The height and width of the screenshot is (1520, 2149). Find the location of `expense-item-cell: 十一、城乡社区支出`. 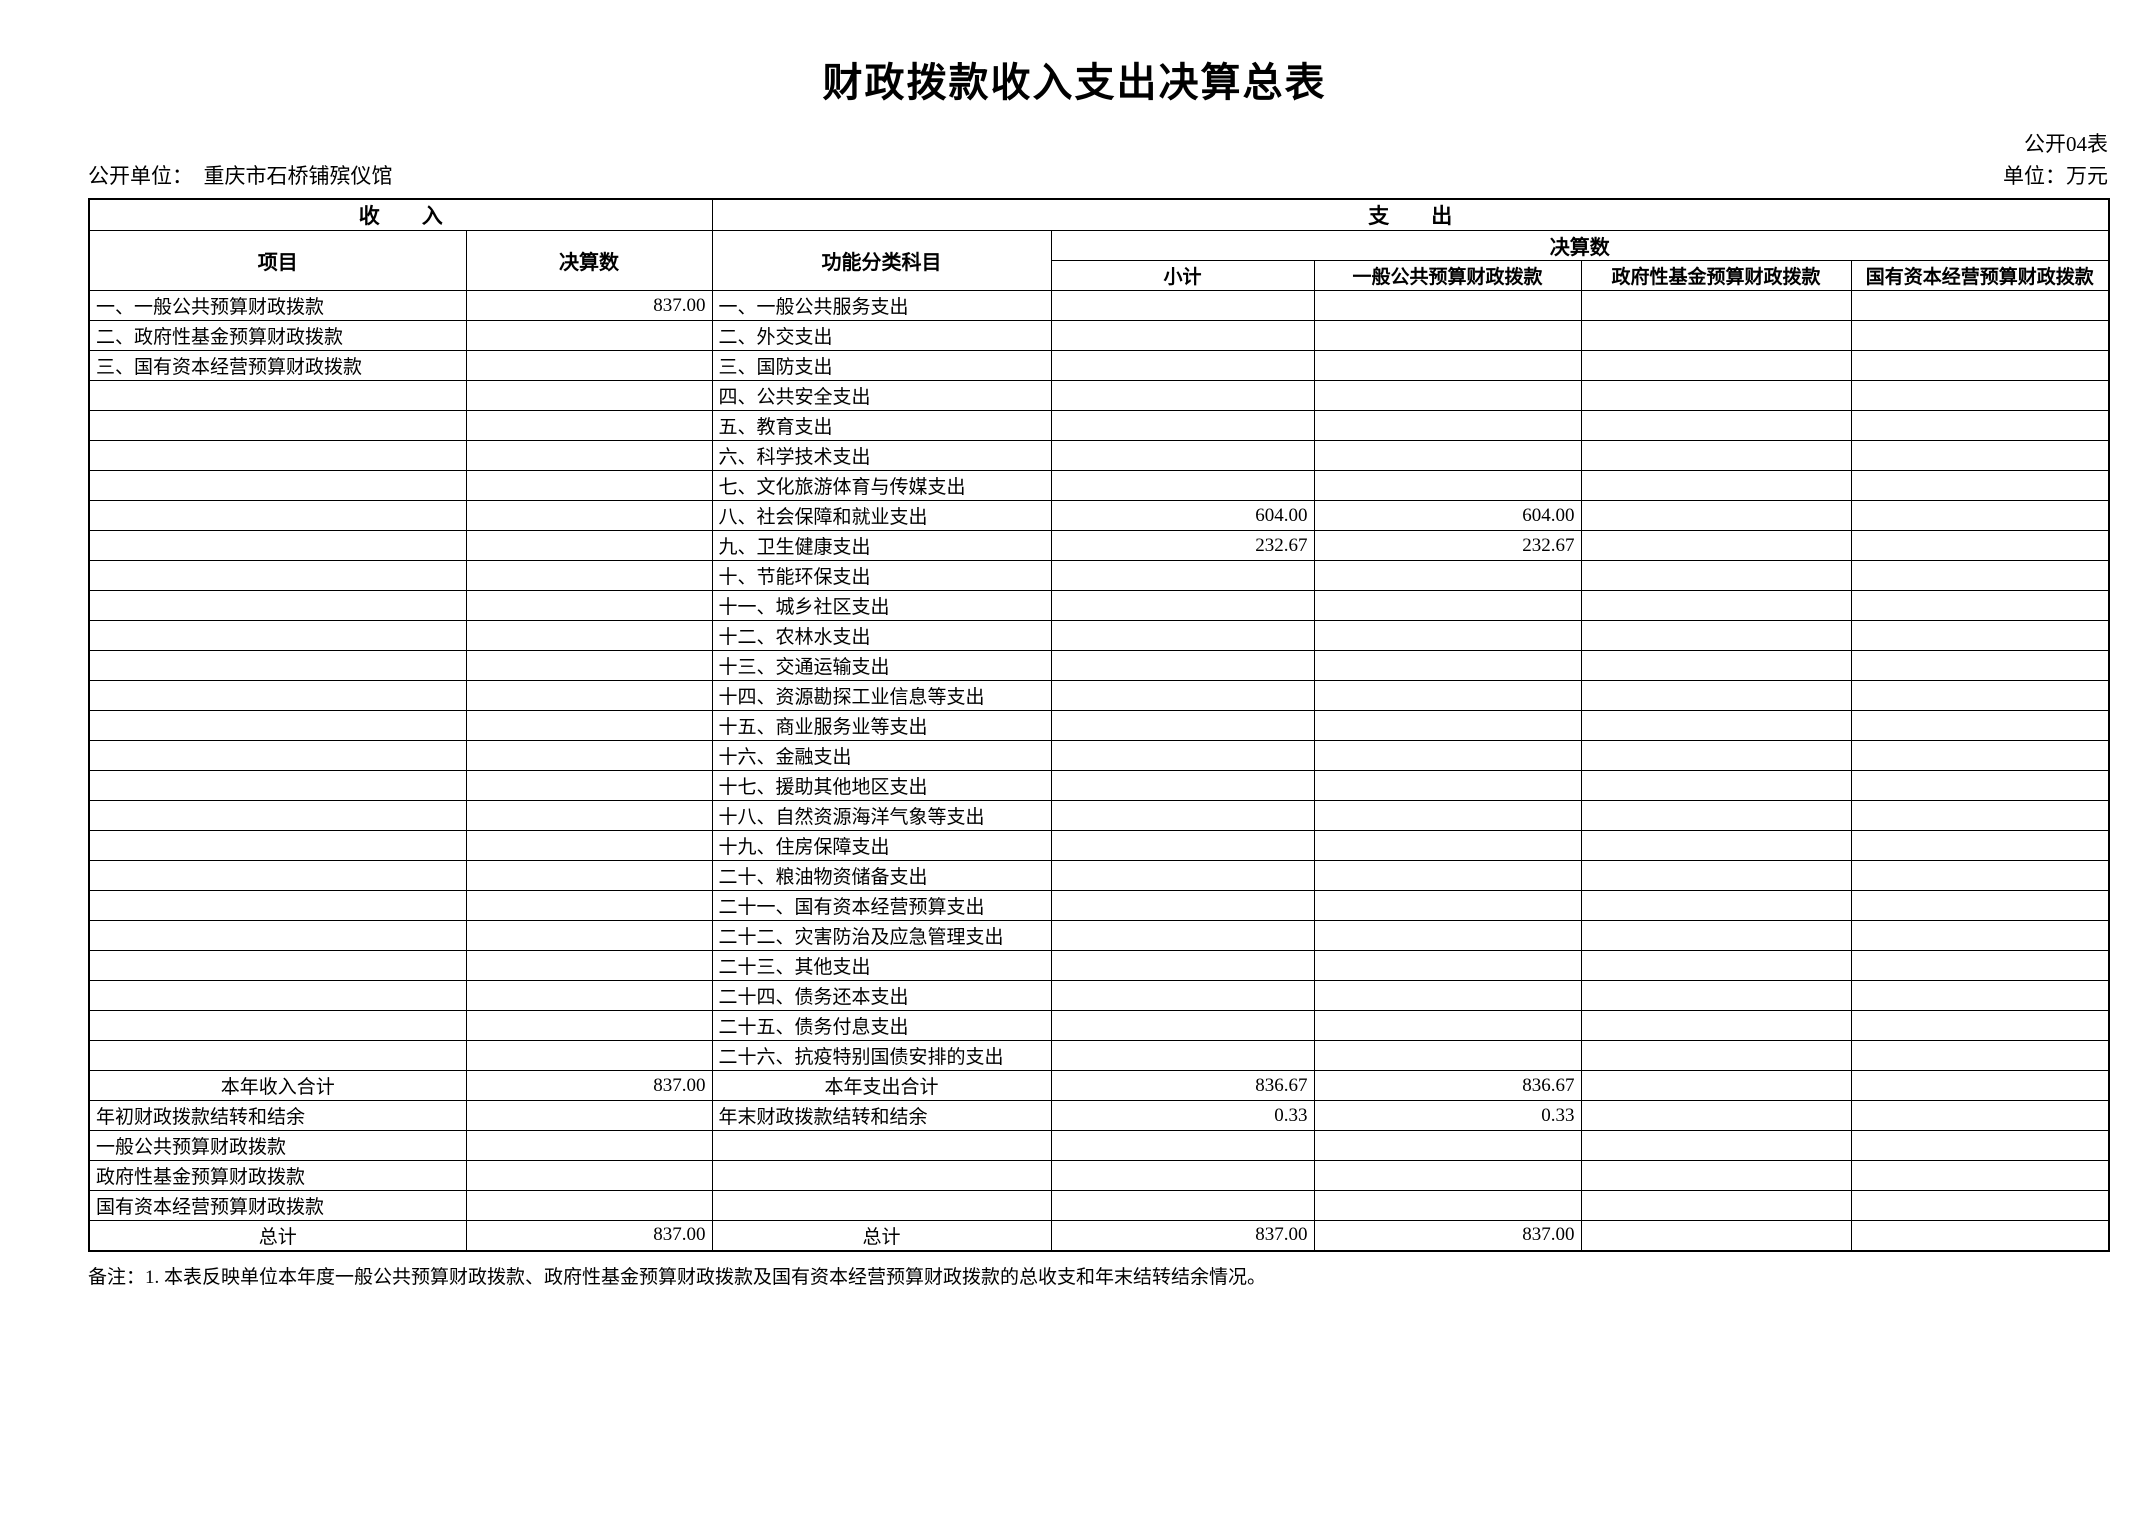

expense-item-cell: 十一、城乡社区支出 is located at coordinates (881, 605).